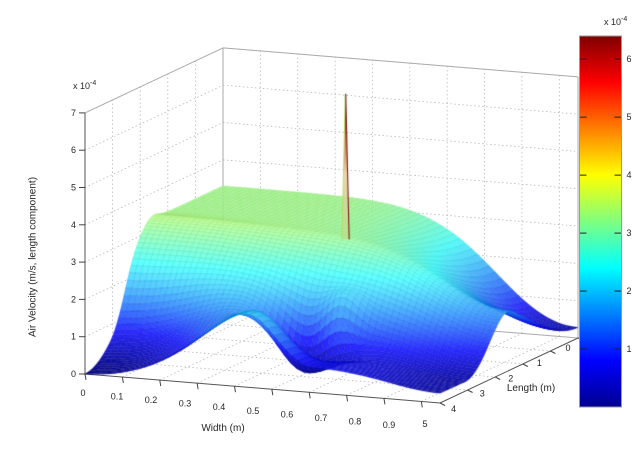  Describe the element at coordinates (223, 428) in the screenshot. I see `x-axis-label: Width (m)` at that location.